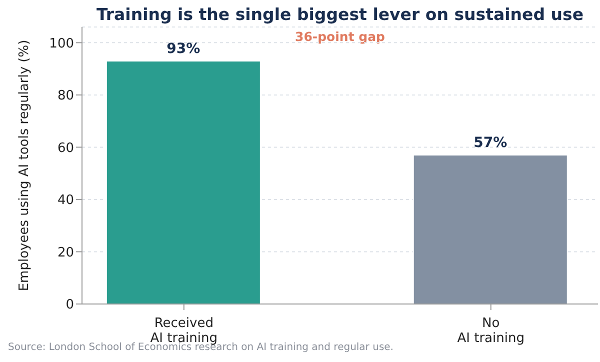  Describe the element at coordinates (65, 252) in the screenshot. I see `y-tick-label: 20` at that location.